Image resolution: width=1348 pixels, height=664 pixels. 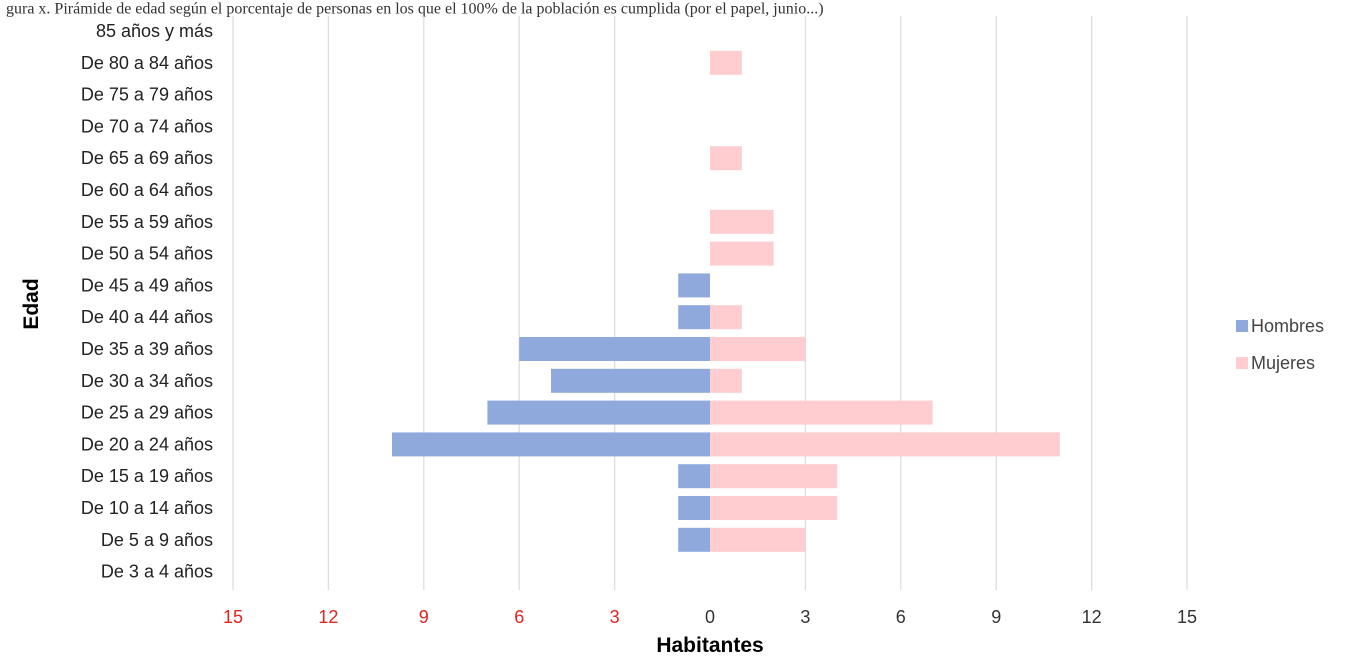 I want to click on x-tick-label-6: 3, so click(x=805, y=617).